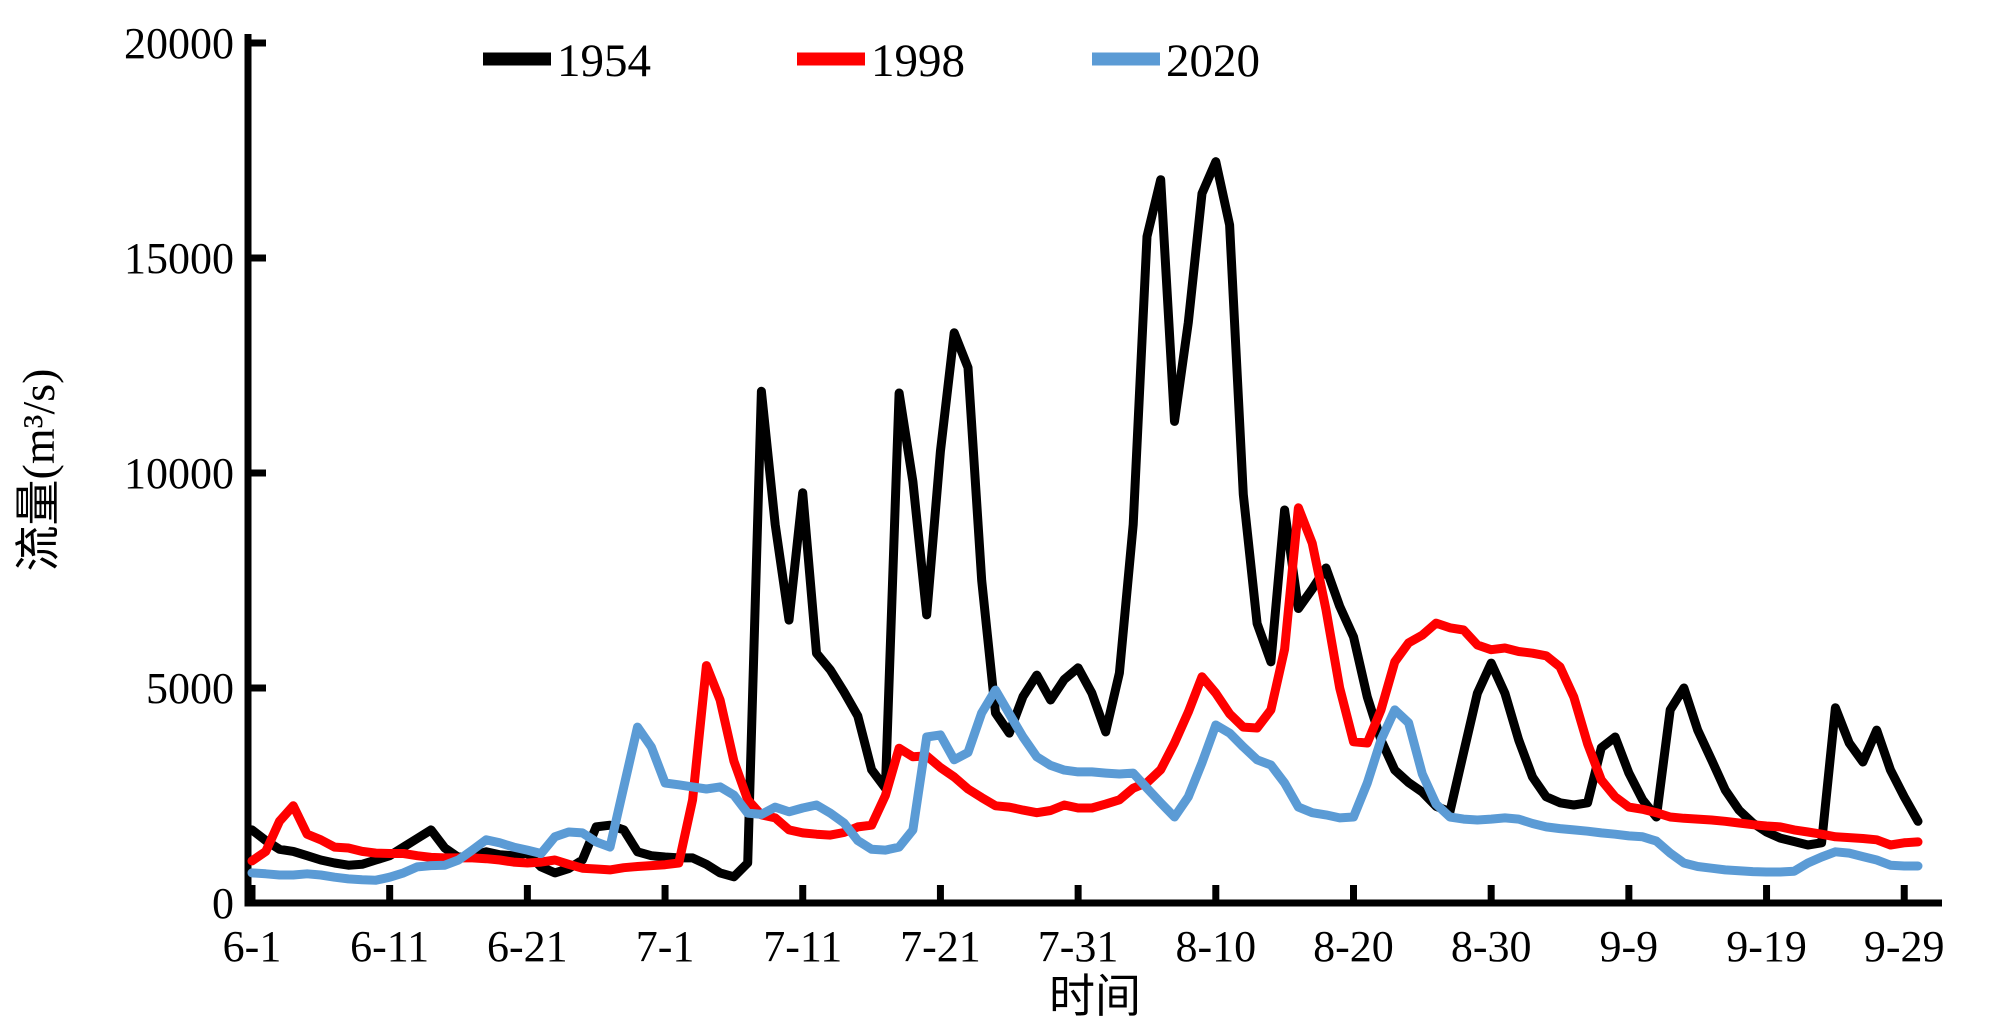 The height and width of the screenshot is (1036, 2000). I want to click on x-tick-label: 7-21, so click(940, 946).